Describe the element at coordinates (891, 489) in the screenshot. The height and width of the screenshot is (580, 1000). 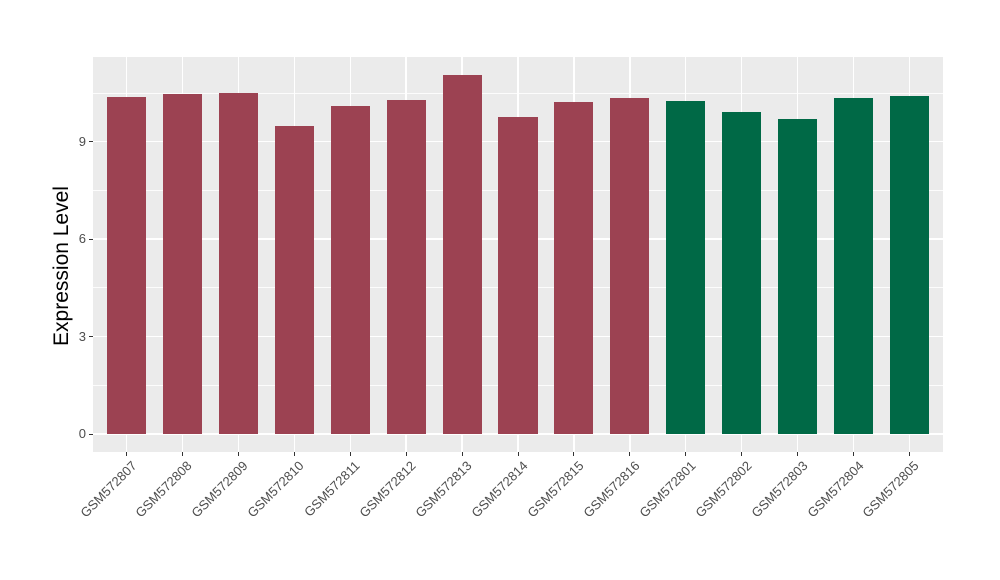
I see `x-tick-label: GSM572805` at that location.